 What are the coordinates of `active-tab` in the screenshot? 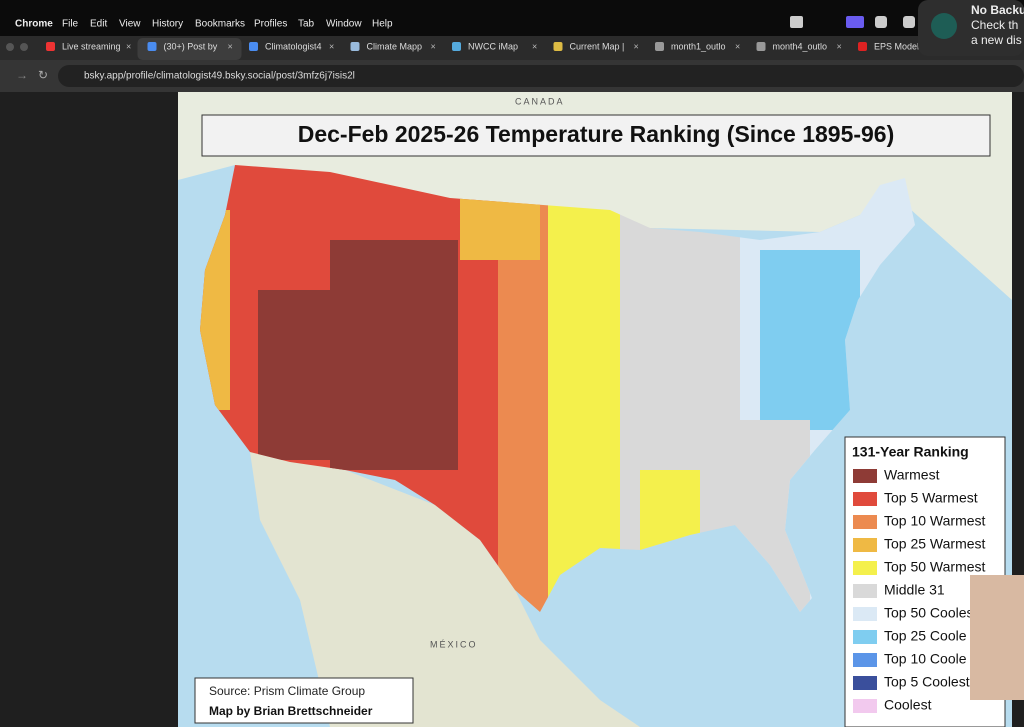 It's located at (189, 49).